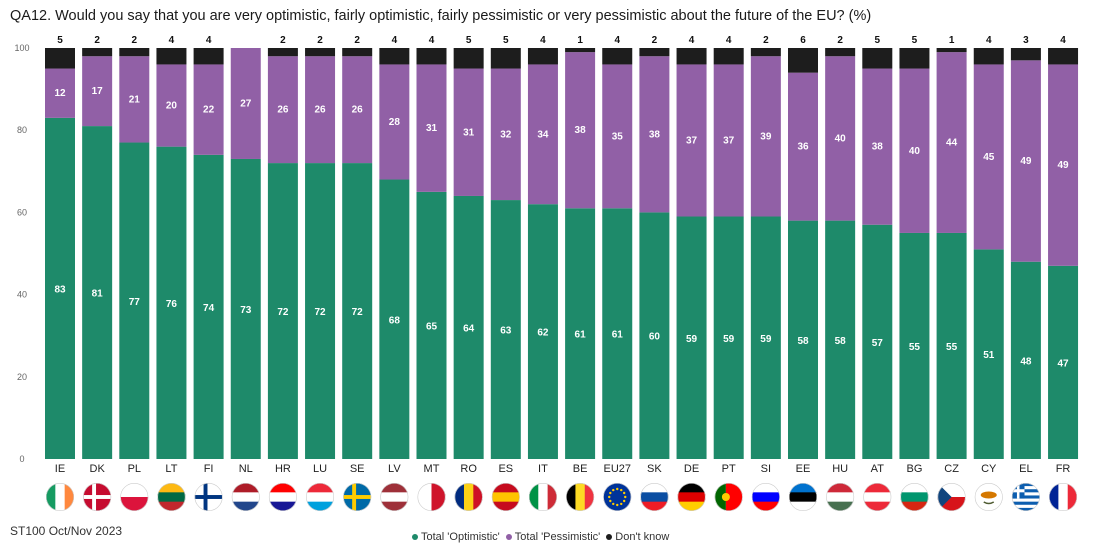 This screenshot has height=553, width=1100. Describe the element at coordinates (469, 328) in the screenshot. I see `data-label: 64` at that location.